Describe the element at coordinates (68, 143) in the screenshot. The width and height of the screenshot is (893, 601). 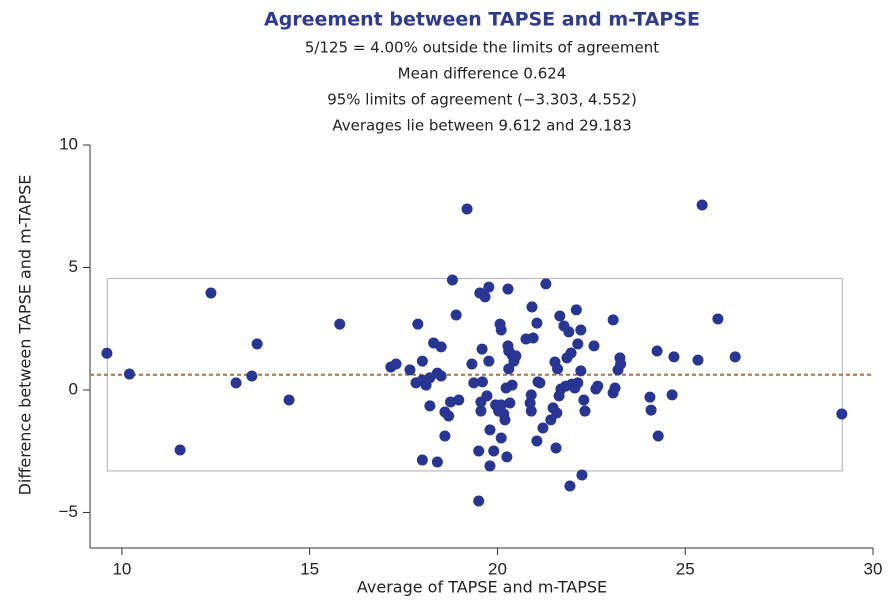
I see `y-tick-label: 10` at that location.